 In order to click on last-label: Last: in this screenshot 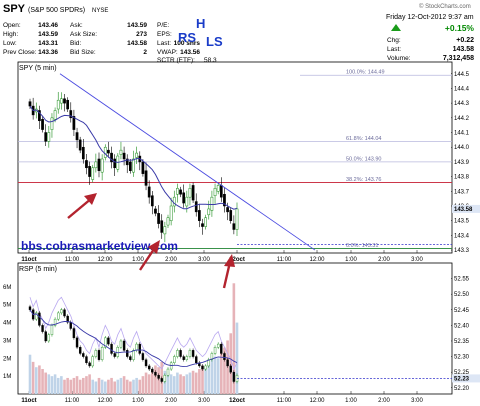, I will do `click(394, 49)`.